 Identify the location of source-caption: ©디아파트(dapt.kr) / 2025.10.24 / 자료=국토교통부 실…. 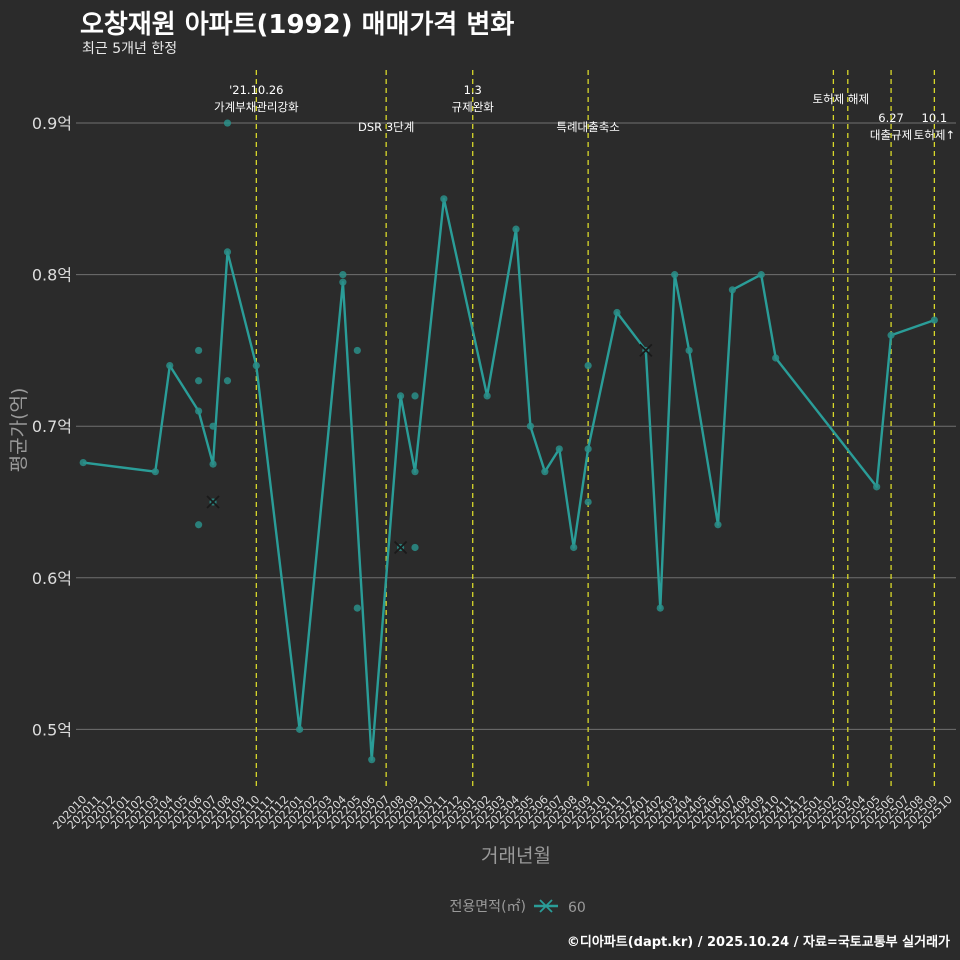
(758, 942).